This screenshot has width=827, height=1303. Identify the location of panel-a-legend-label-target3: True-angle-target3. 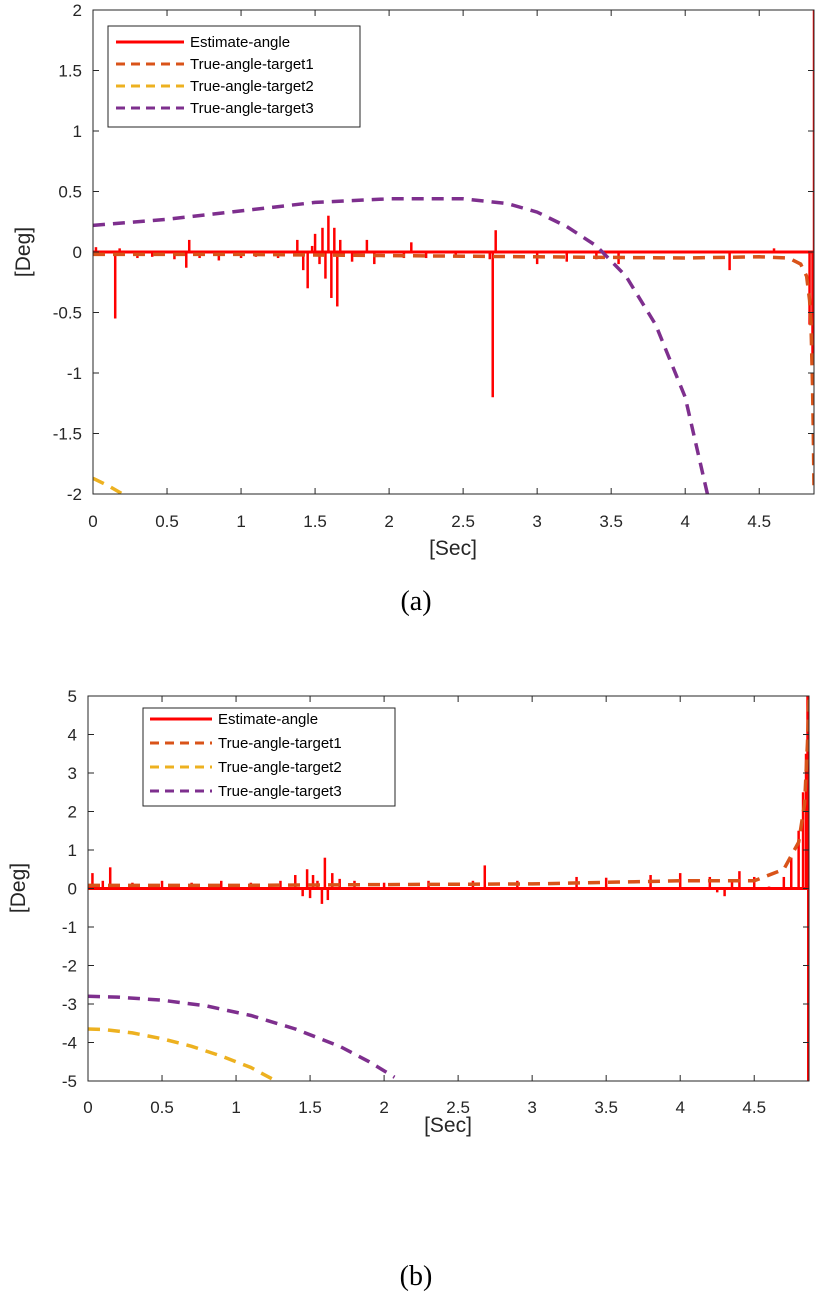
(252, 108).